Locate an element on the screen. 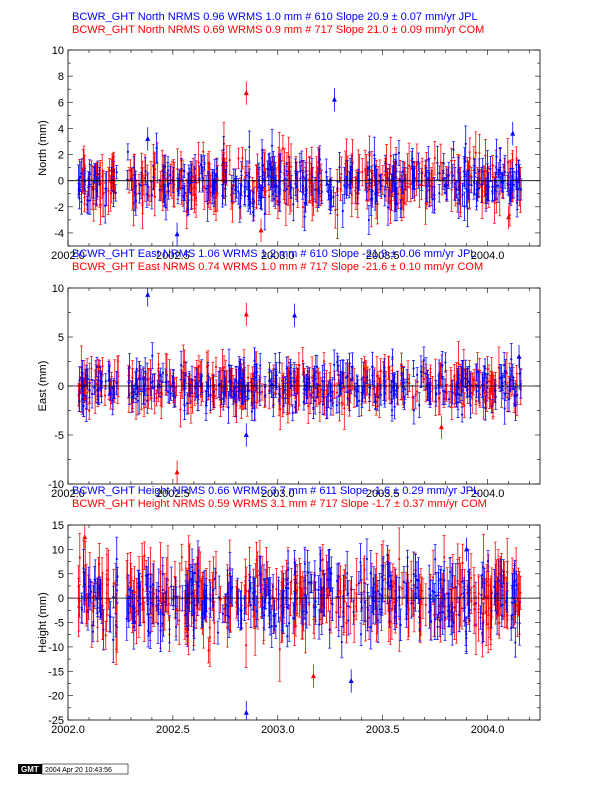 The width and height of the screenshot is (612, 792). panel-1-series-jpl is located at coordinates (300, 383).